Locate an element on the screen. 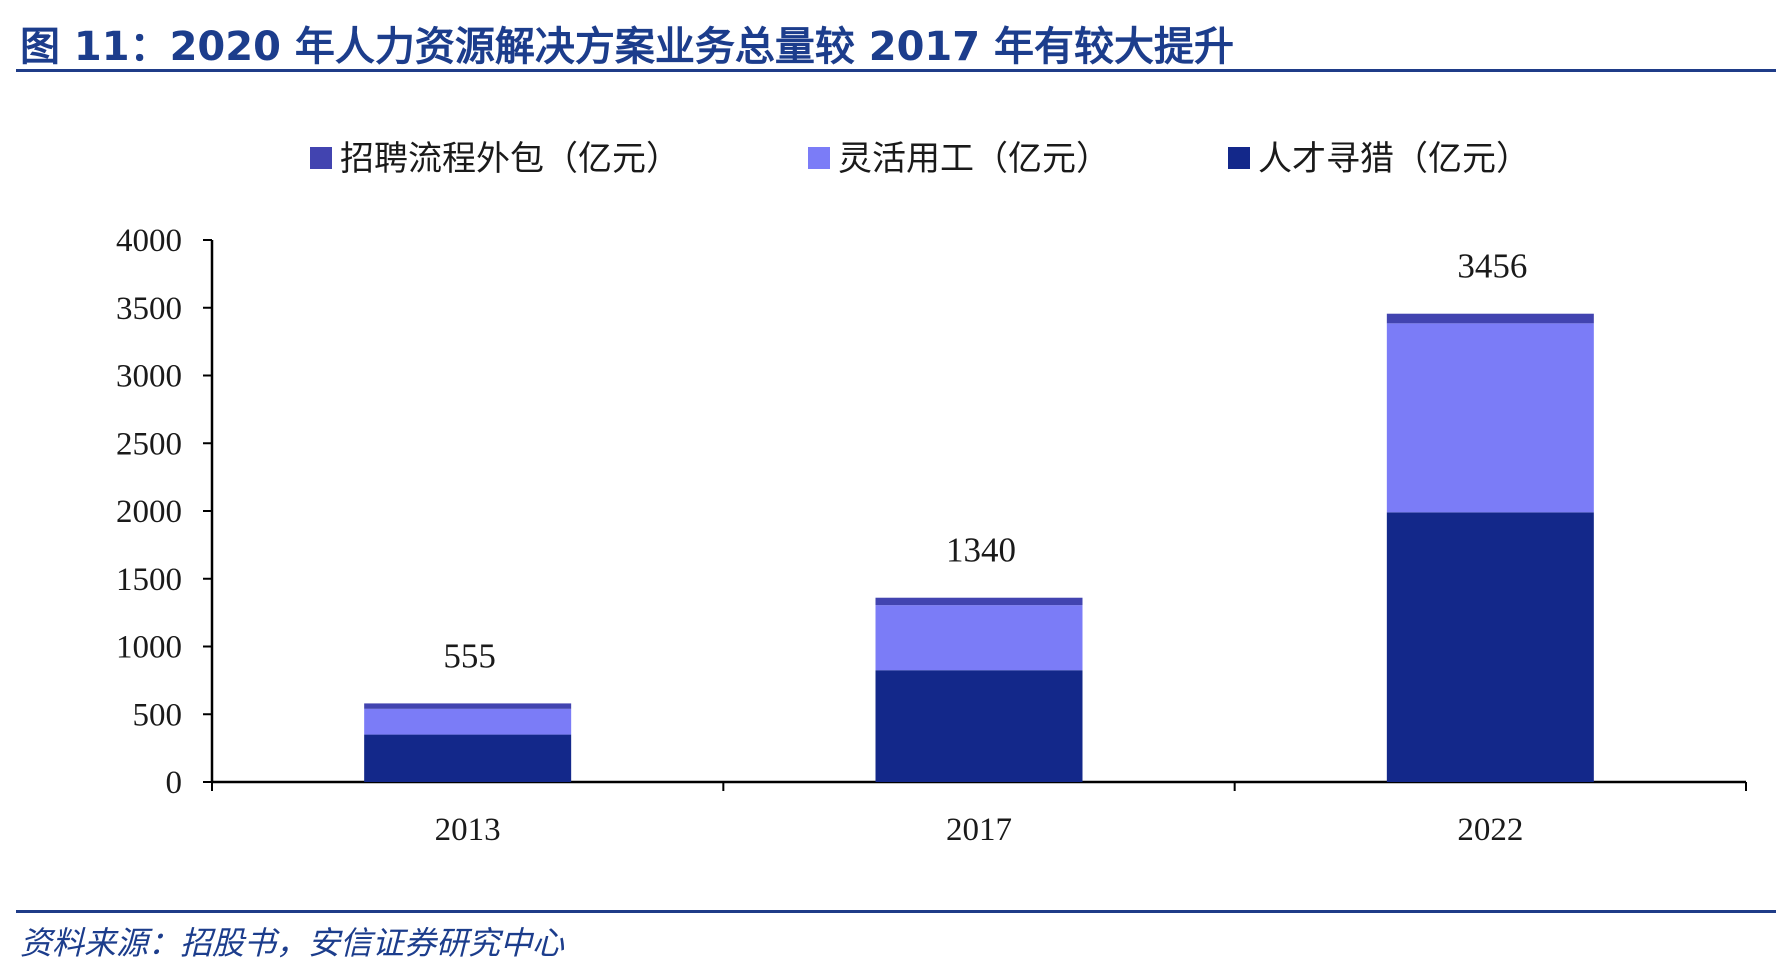 The height and width of the screenshot is (980, 1776). y-tick-label: 2500 is located at coordinates (149, 444).